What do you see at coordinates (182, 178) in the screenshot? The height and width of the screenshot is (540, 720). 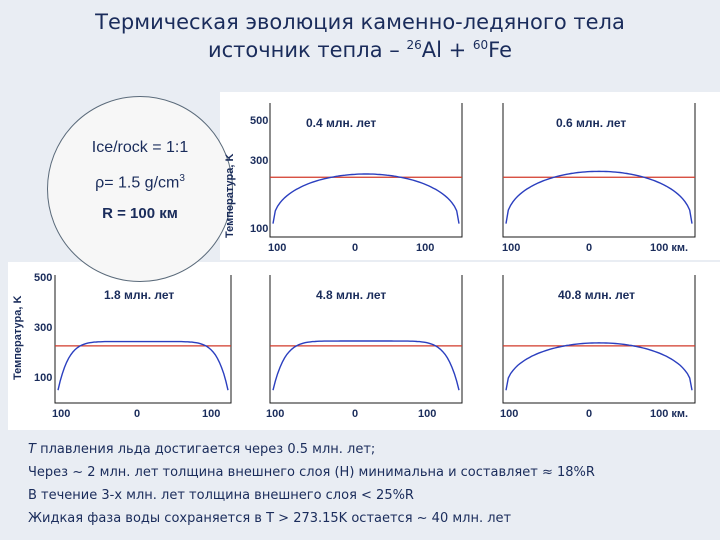 I see `density-exponent: 3` at bounding box center [182, 178].